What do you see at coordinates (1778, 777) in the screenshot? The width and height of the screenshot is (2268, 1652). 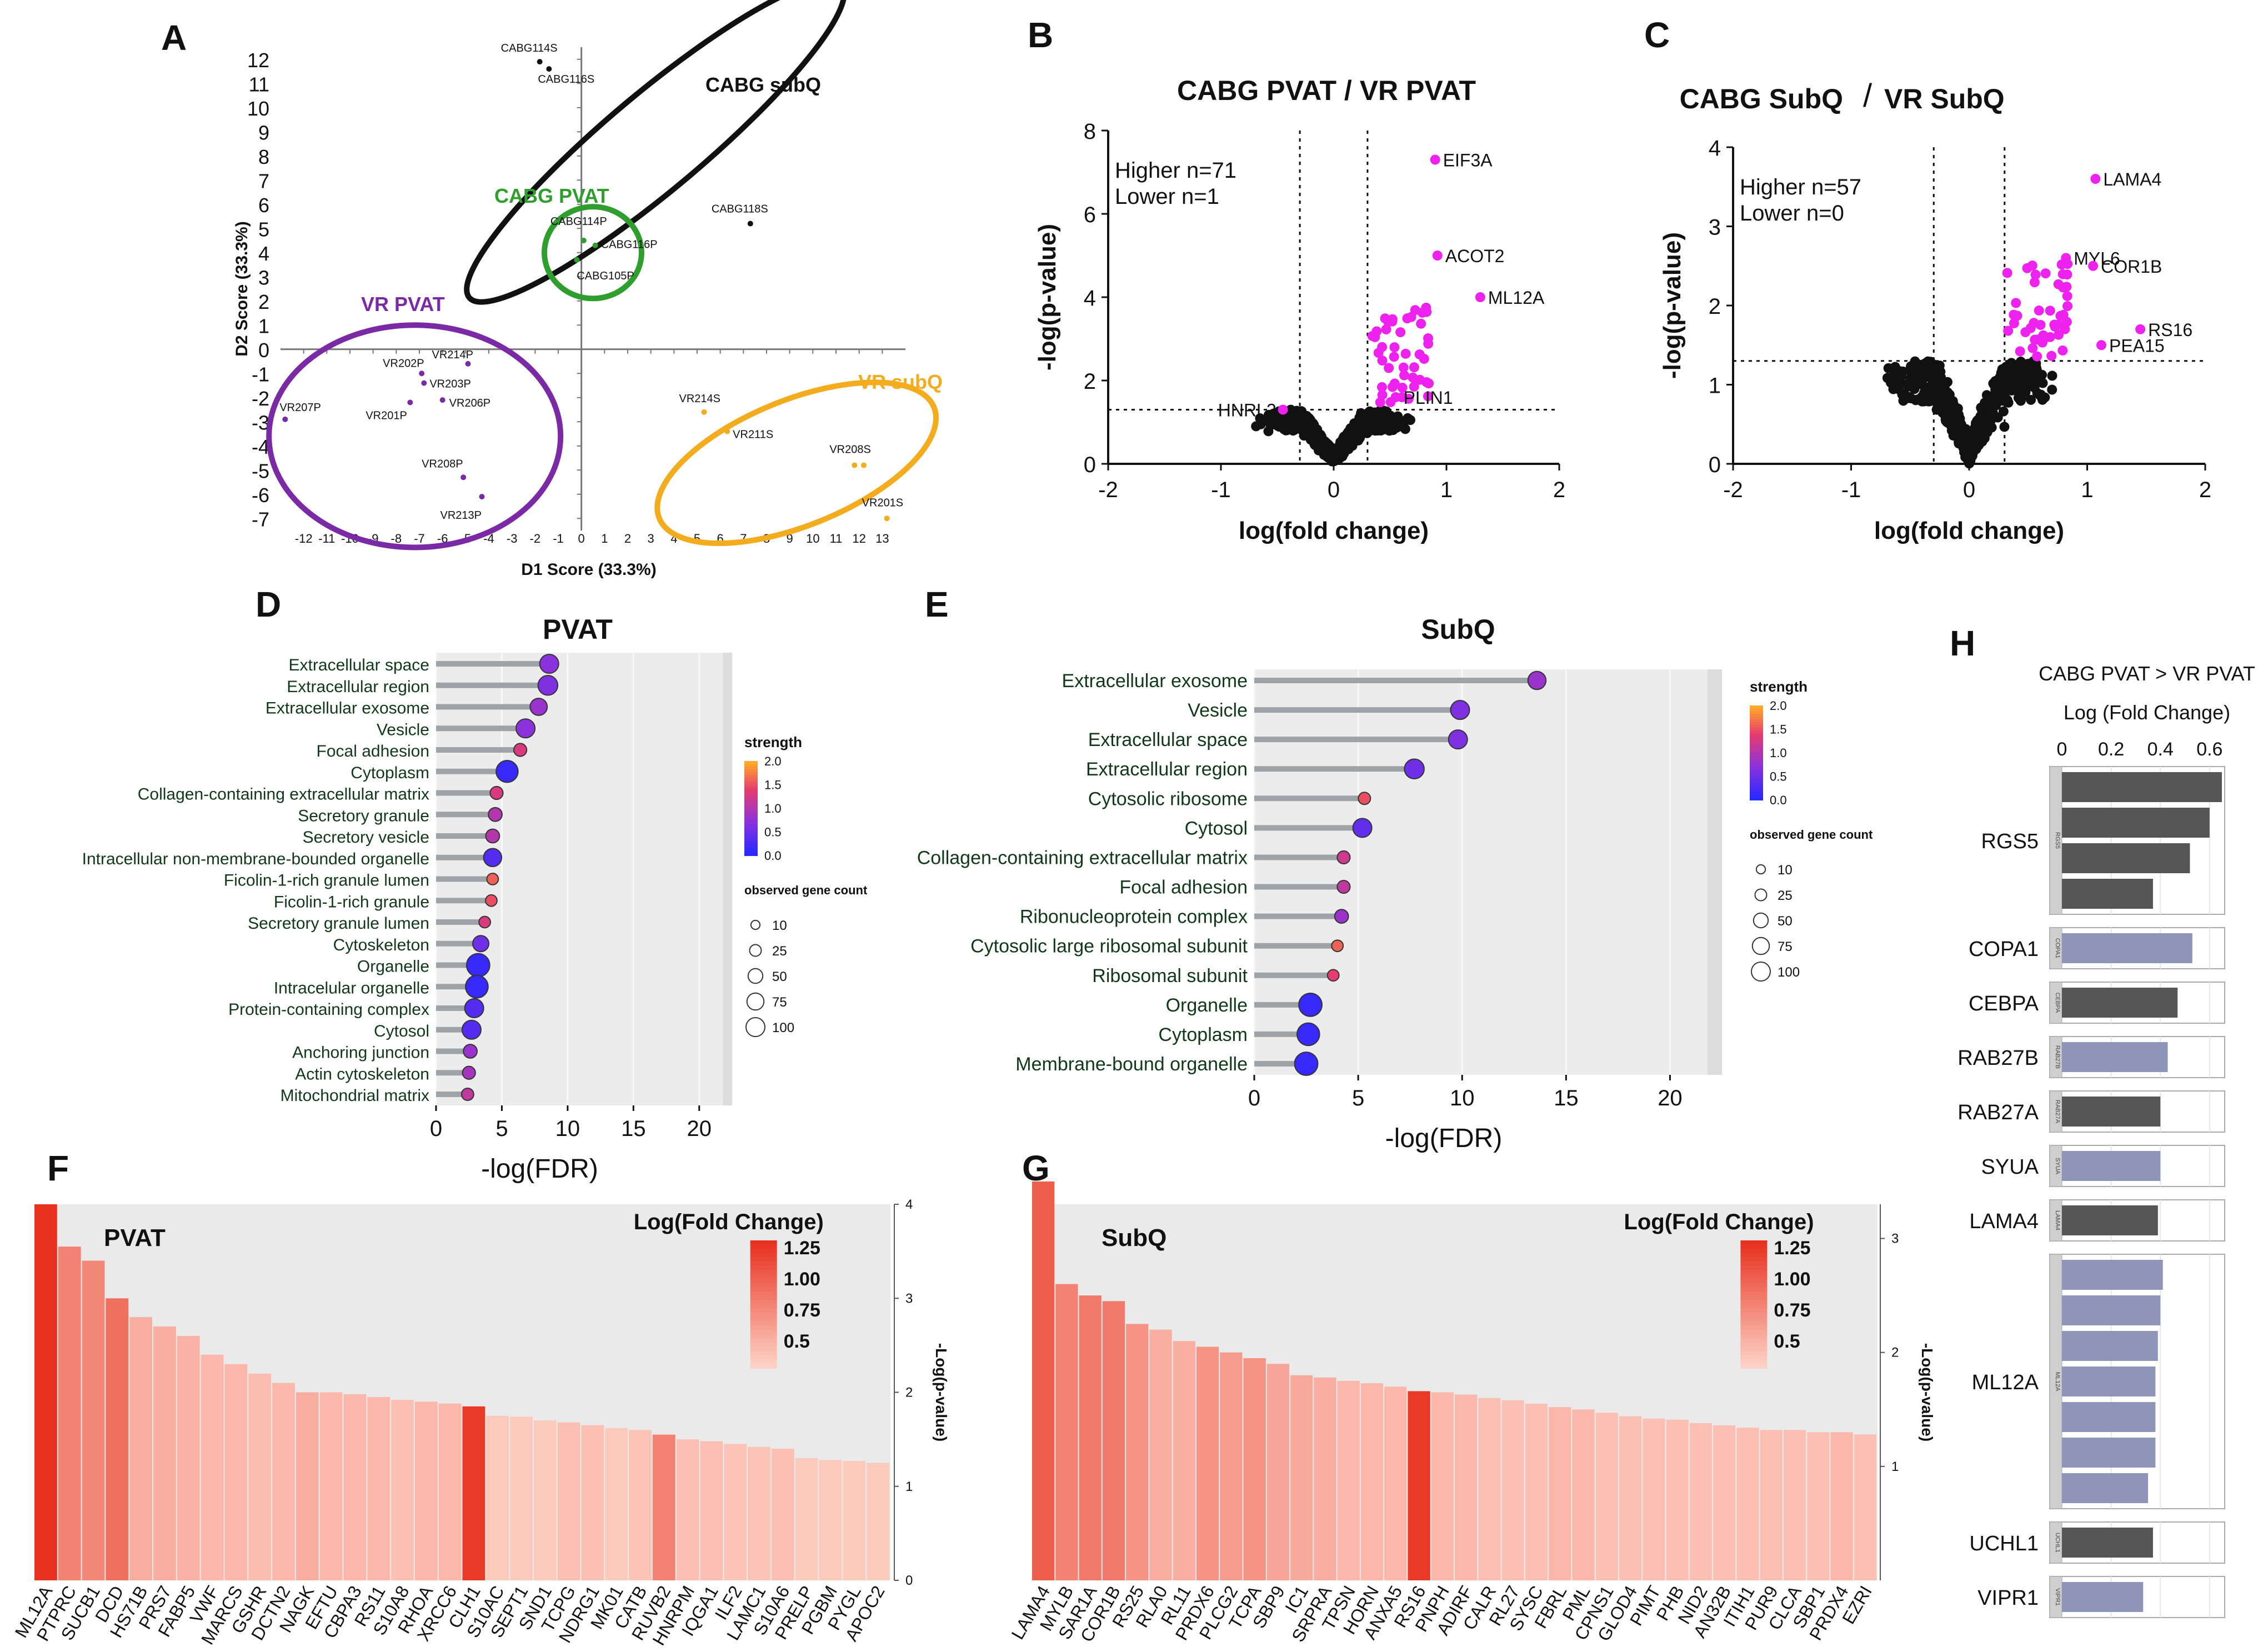 I see `colorbar-tick-label: 0.5` at bounding box center [1778, 777].